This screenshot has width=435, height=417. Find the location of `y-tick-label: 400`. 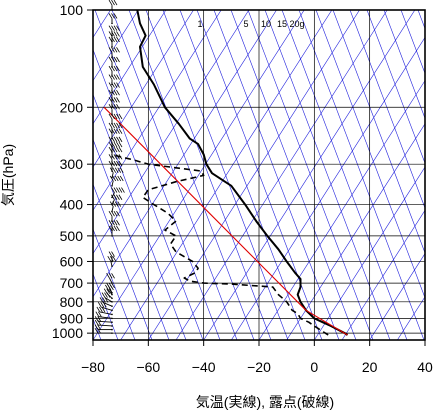

y-tick-label: 400 is located at coordinates (72, 205).